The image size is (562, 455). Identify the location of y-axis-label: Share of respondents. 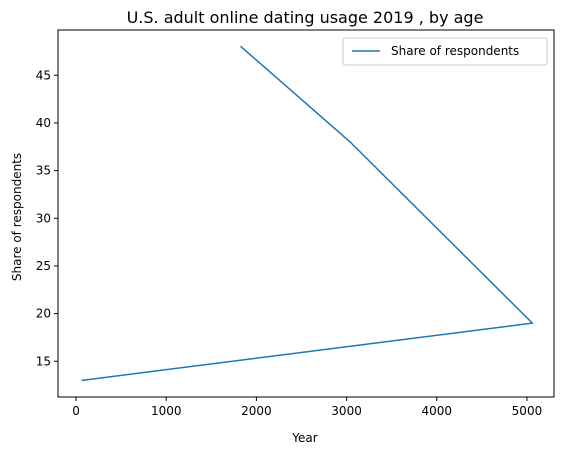
(17, 217).